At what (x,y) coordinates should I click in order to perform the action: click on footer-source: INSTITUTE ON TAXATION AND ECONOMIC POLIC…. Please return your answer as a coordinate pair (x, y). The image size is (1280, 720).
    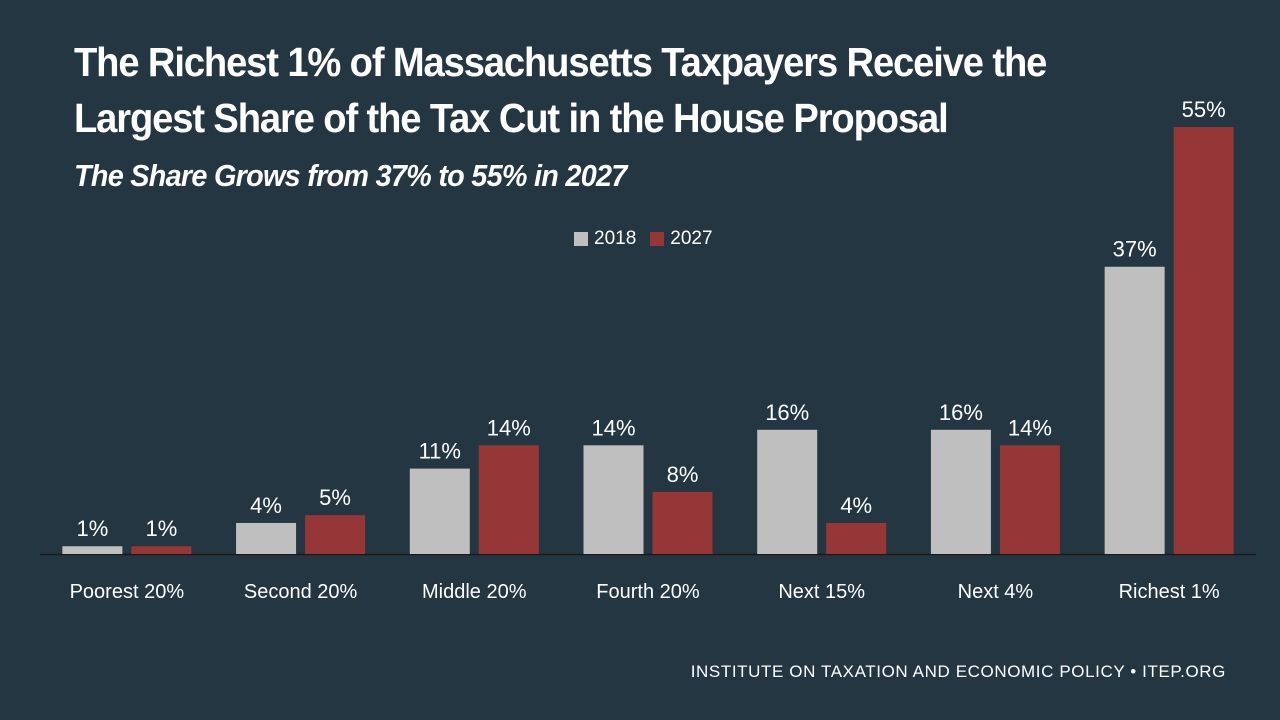
    Looking at the image, I should click on (958, 671).